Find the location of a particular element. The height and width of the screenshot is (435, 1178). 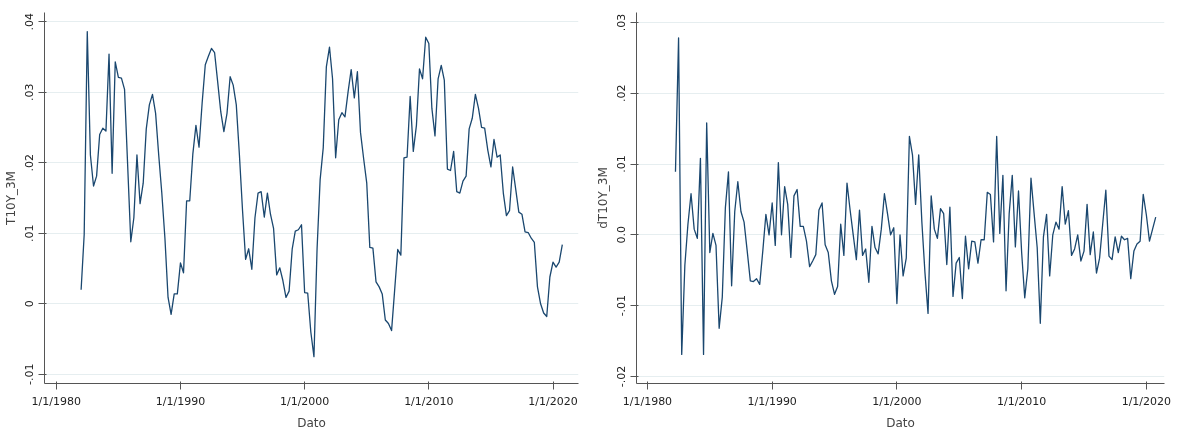

y-tick-label: 0 is located at coordinates (30, 304).